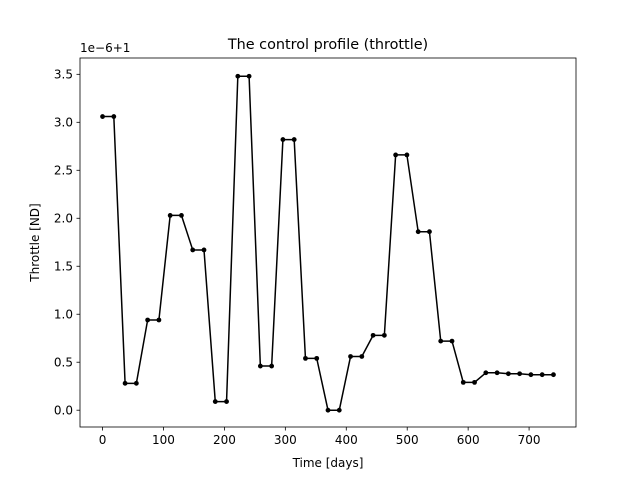 This screenshot has width=640, height=480. I want to click on y-tick-label: 0.0, so click(63, 411).